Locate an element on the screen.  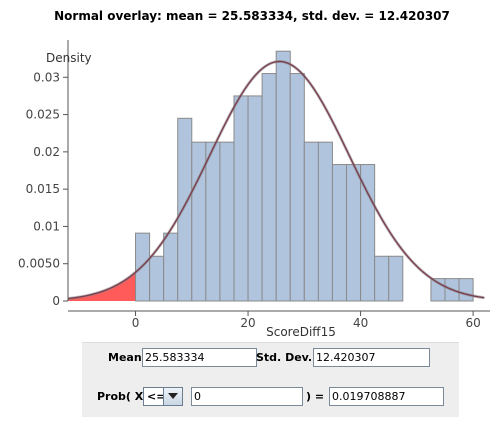
x-tick-label-3: 60 is located at coordinates (472, 323).